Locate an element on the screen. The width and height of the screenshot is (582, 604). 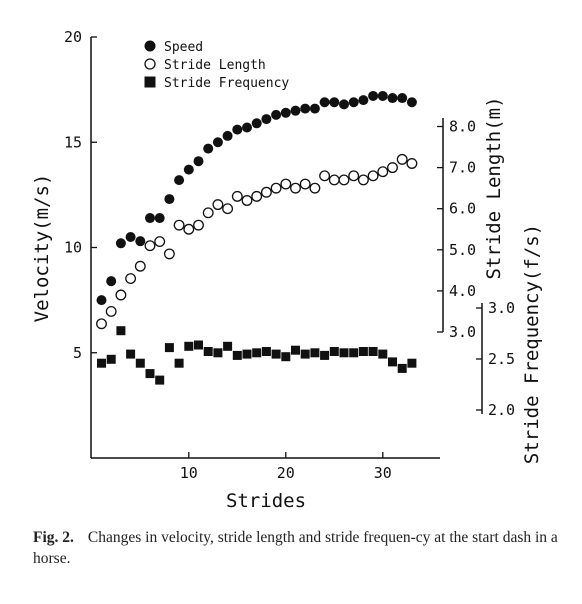
legend: Speed Stride Length Stride Frequency is located at coordinates (216, 65).